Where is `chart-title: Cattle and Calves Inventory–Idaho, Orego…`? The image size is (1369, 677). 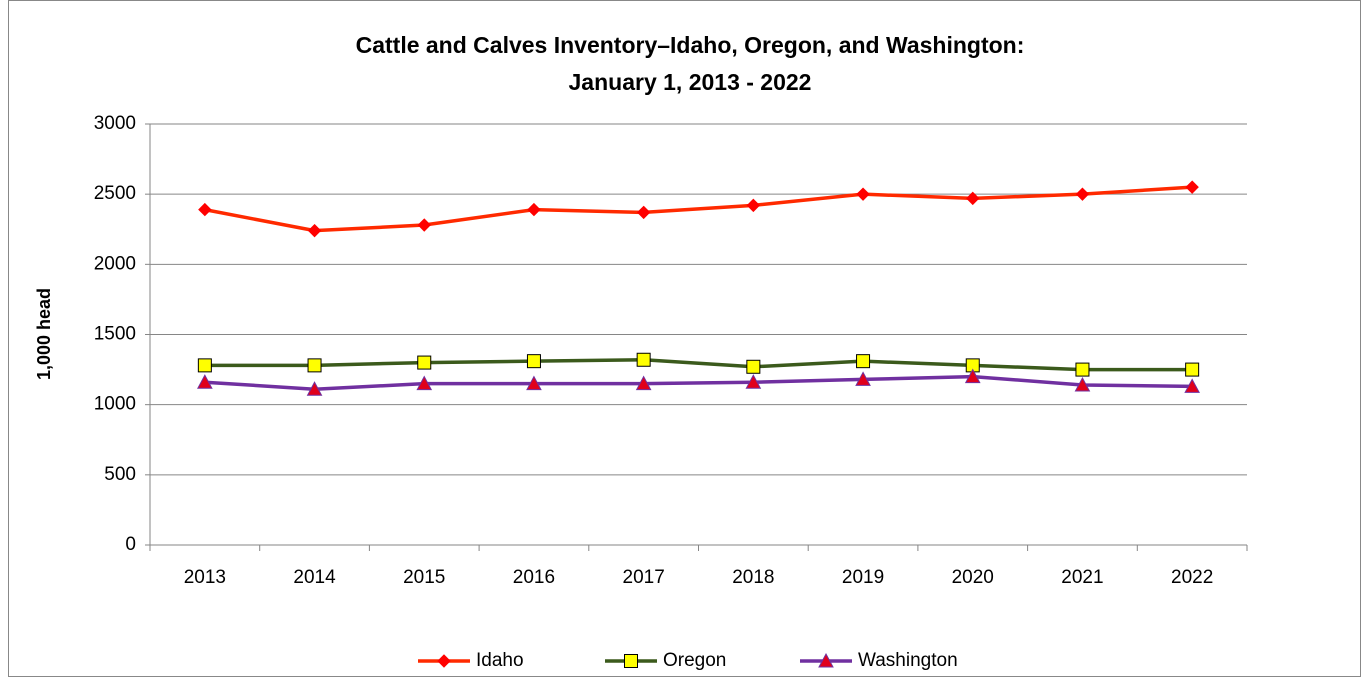
chart-title: Cattle and Calves Inventory–Idaho, Orego… is located at coordinates (690, 45).